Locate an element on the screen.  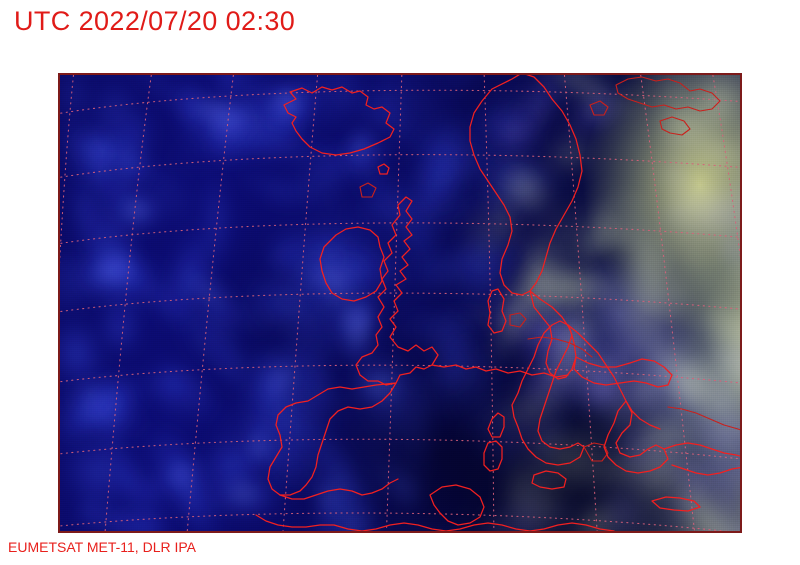
page-title-timestamp: UTC 2022/07/20 02:30 is located at coordinates (155, 21).